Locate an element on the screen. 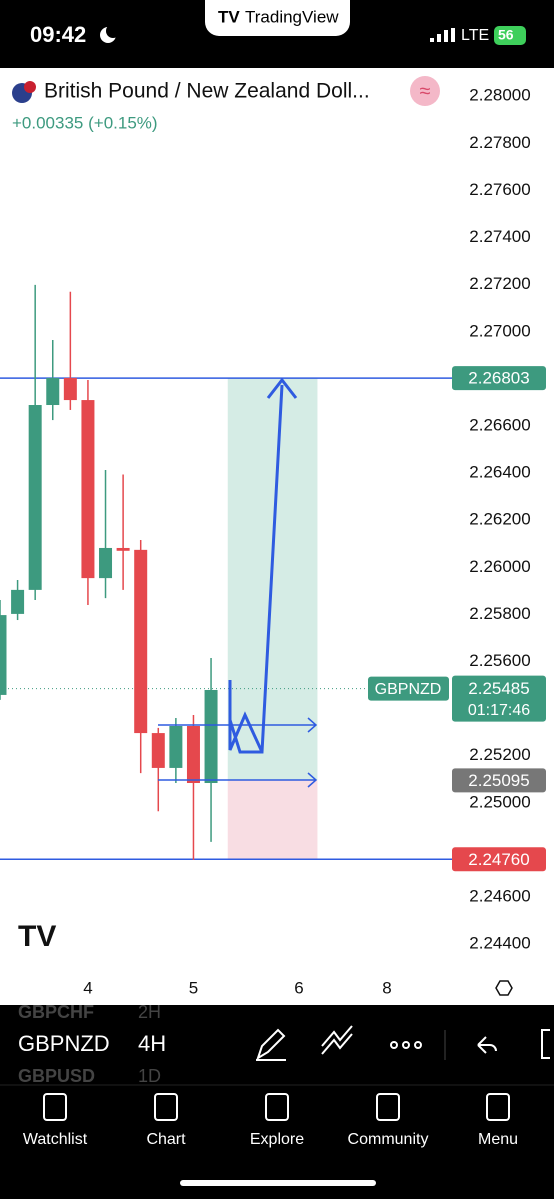 Image resolution: width=554 pixels, height=1199 pixels. y-tick-label: 2.26600 is located at coordinates (499, 424).